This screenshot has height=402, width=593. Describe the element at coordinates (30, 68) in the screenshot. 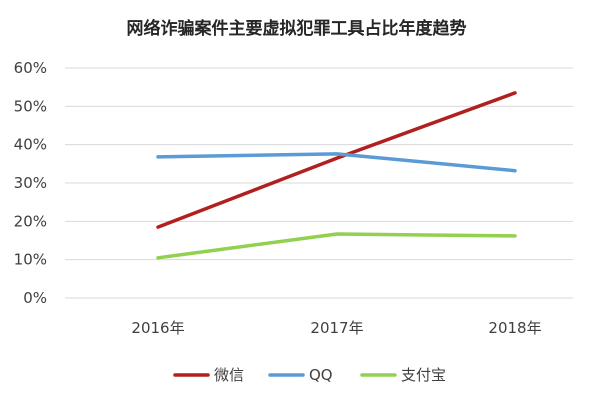

I see `y-tick-label: 60%` at that location.